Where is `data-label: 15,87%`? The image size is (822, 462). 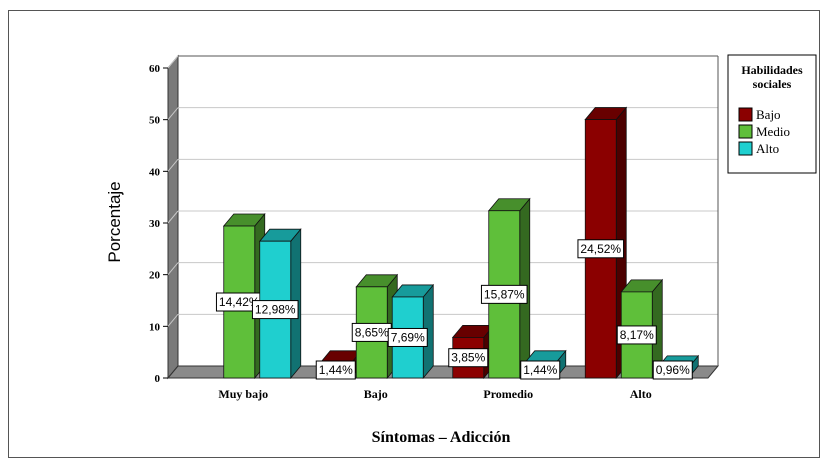 data-label: 15,87% is located at coordinates (504, 294).